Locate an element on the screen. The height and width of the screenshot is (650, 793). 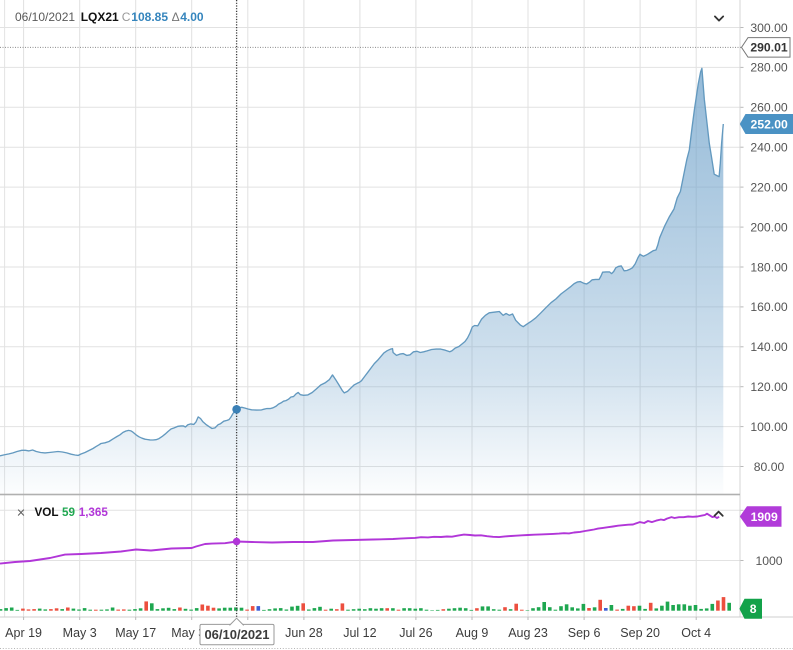
svg-text: 80.00 is located at coordinates (769, 467).